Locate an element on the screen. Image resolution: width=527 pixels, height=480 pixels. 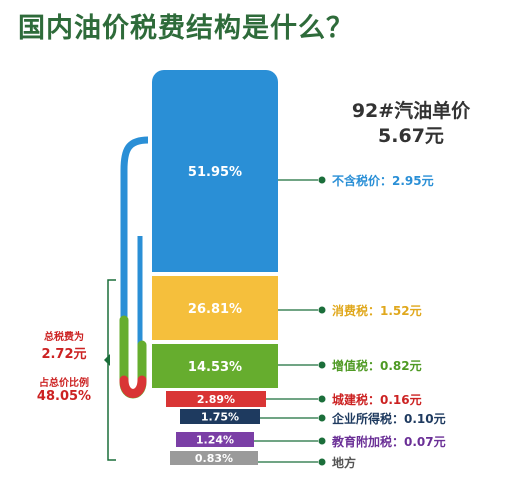
pump-hose-tip is located at coordinates (133, 386).